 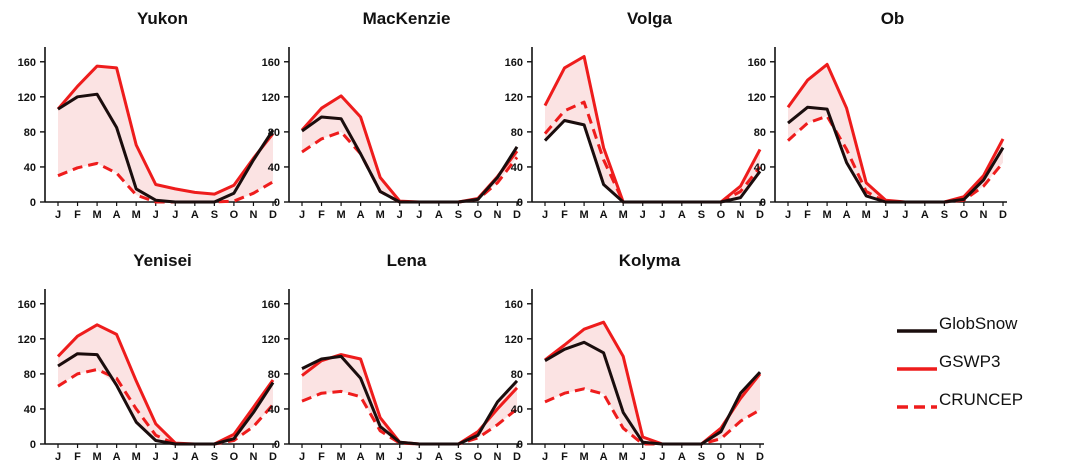 What do you see at coordinates (162, 18) in the screenshot?
I see `panel-title: Yukon` at bounding box center [162, 18].